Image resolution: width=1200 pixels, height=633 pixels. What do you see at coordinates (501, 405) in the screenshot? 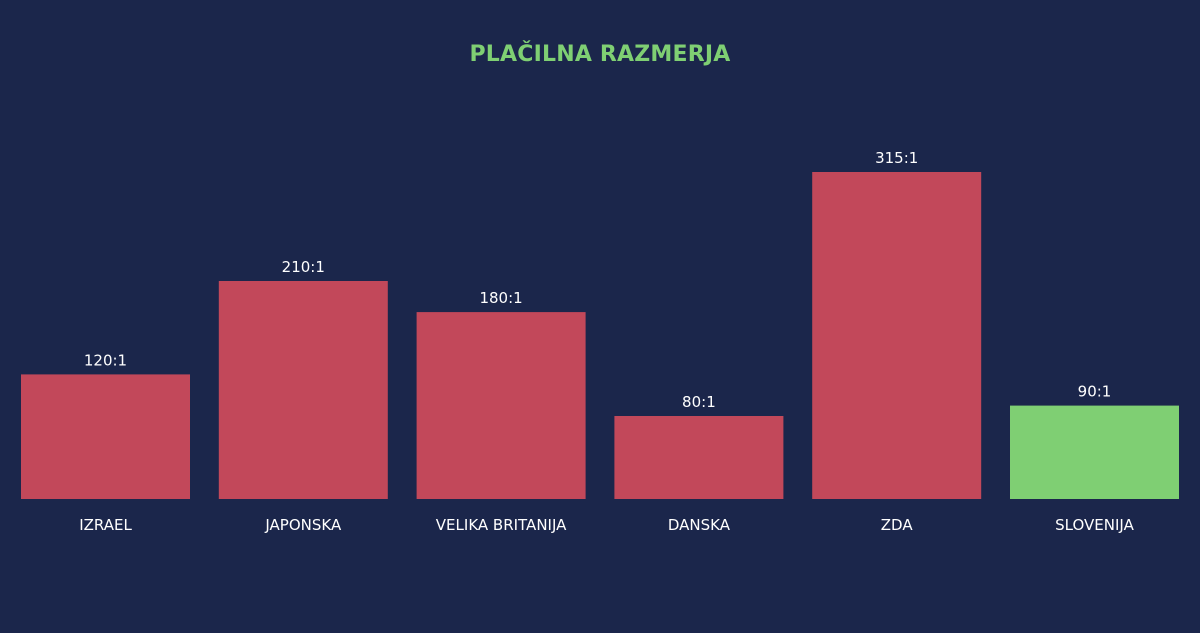
I see `bar-velika-britanija` at bounding box center [501, 405].